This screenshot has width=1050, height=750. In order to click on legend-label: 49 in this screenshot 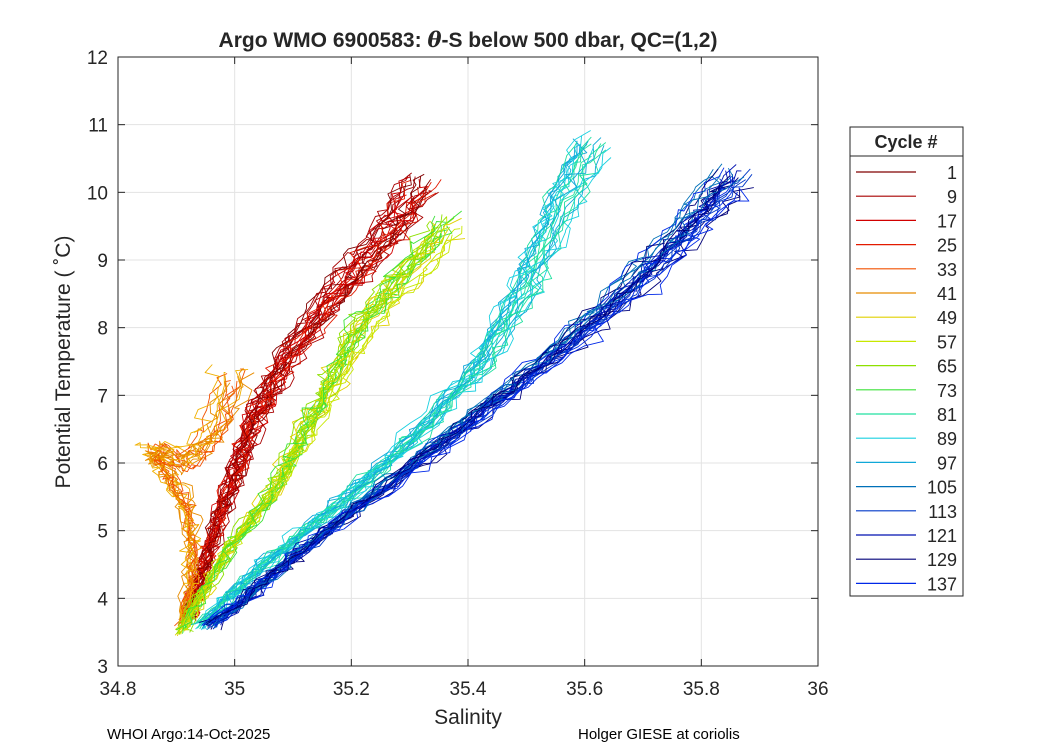, I will do `click(947, 318)`.